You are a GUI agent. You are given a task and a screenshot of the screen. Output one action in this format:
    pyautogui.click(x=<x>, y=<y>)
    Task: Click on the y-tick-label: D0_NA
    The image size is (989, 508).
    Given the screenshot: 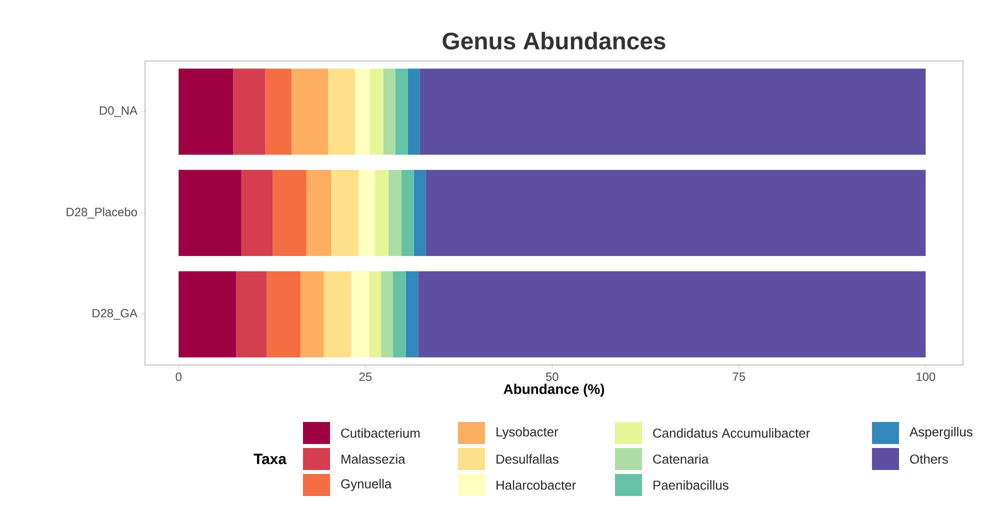 What is the action you would take?
    pyautogui.click(x=119, y=112)
    